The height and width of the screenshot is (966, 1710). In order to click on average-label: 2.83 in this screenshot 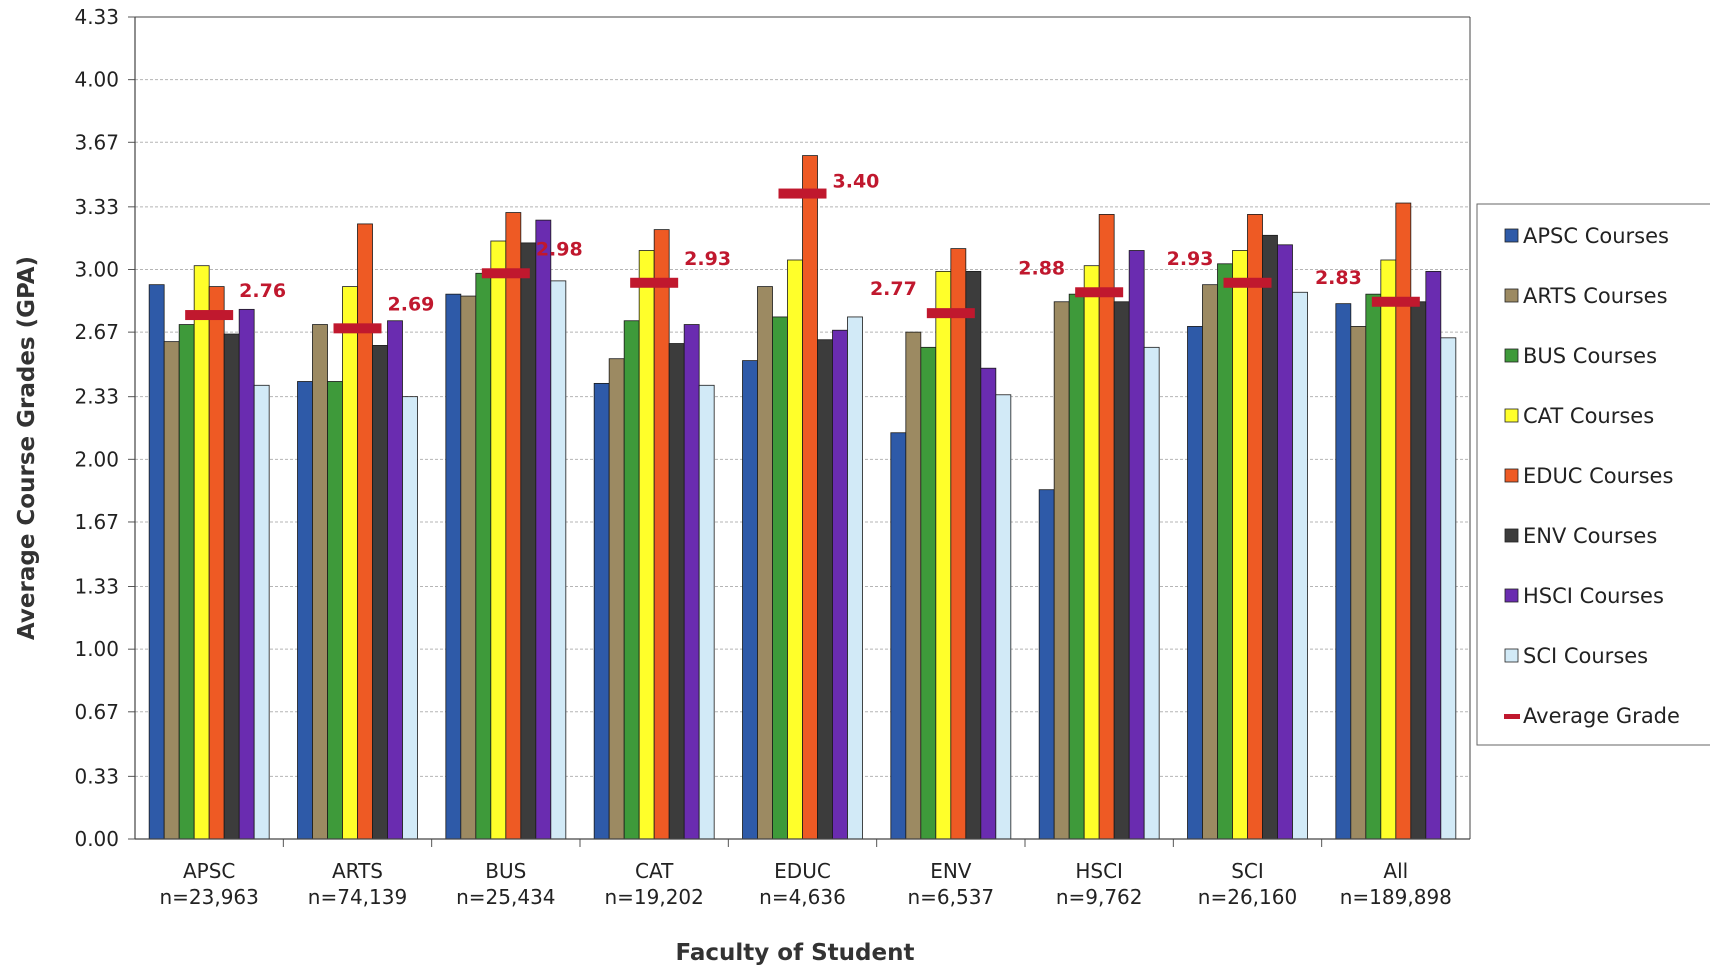, I will do `click(1338, 278)`.